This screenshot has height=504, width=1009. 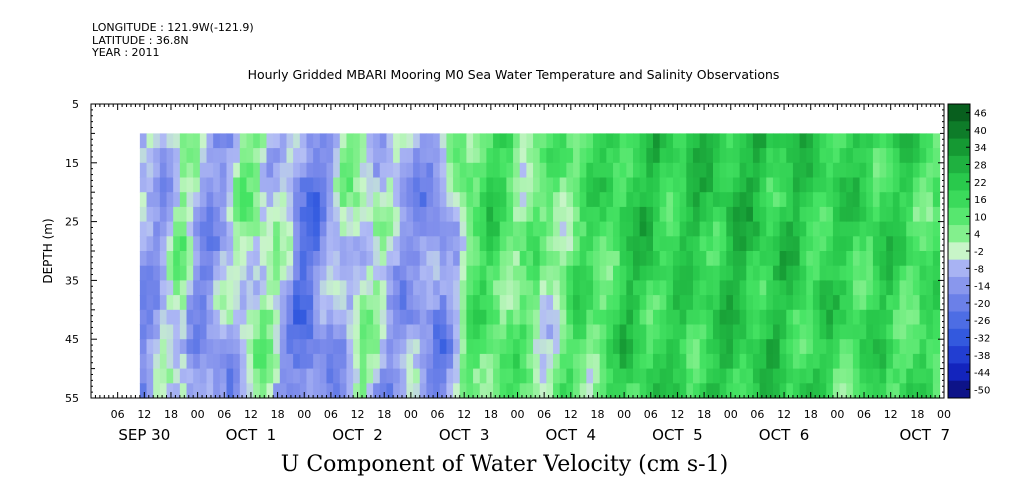 I want to click on colorbar-label: -8, so click(x=979, y=269).